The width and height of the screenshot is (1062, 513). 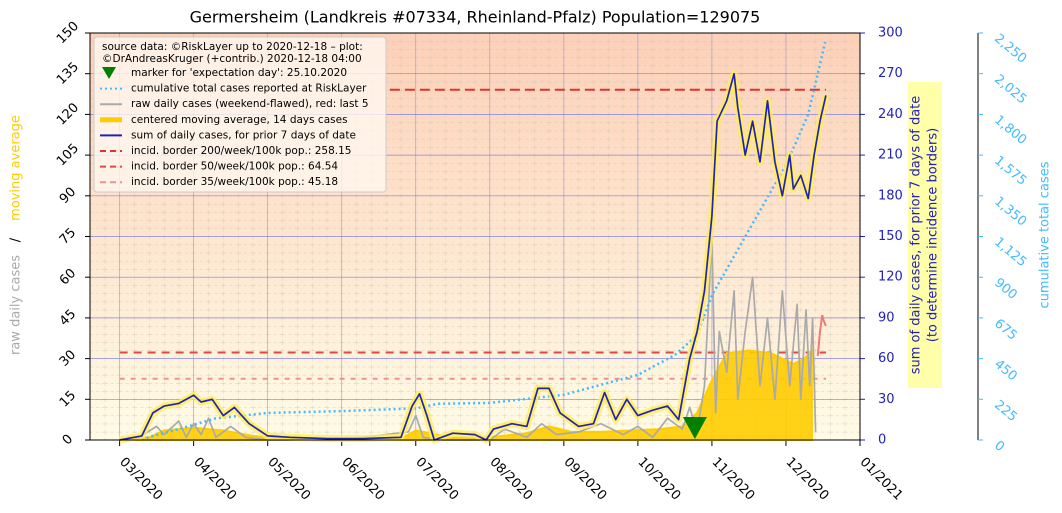 I want to click on legend-label: incid. border 200/week/100k pop.: 258.15, so click(x=241, y=151).